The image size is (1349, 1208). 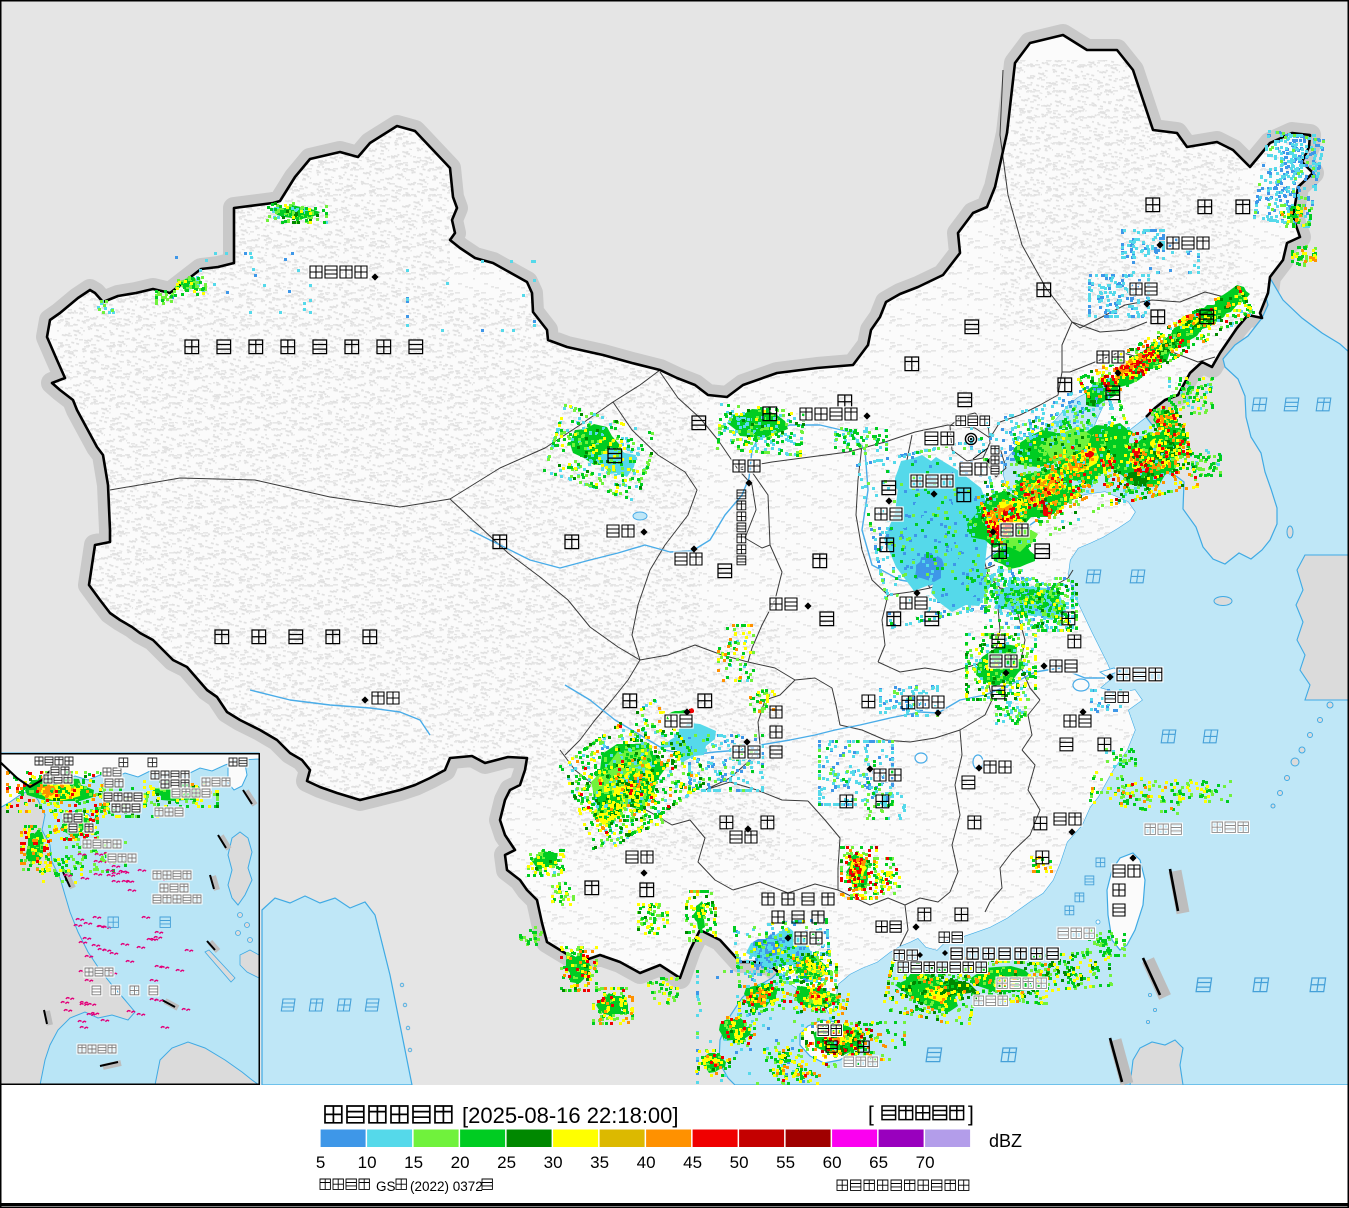 What do you see at coordinates (367, 1162) in the screenshot?
I see `svg-text: 10` at bounding box center [367, 1162].